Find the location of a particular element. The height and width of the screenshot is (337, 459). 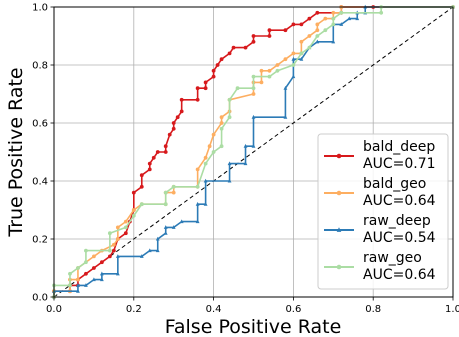

x-axis-ticks: 0.0 0.2 0.4 0.6 0.8 1.0 is located at coordinates (252, 306).